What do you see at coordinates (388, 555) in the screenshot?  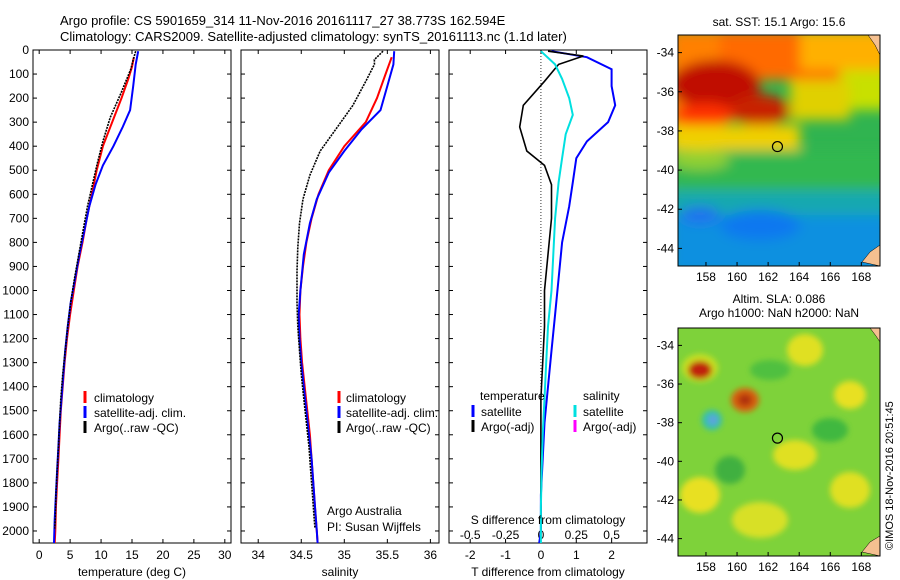 I see `x-tick-label: 35.5` at bounding box center [388, 555].